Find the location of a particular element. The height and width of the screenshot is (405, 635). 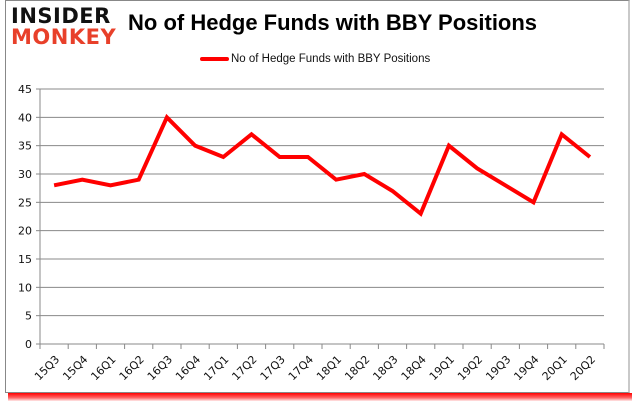

x-tick-label: 18Q4 is located at coordinates (414, 368).